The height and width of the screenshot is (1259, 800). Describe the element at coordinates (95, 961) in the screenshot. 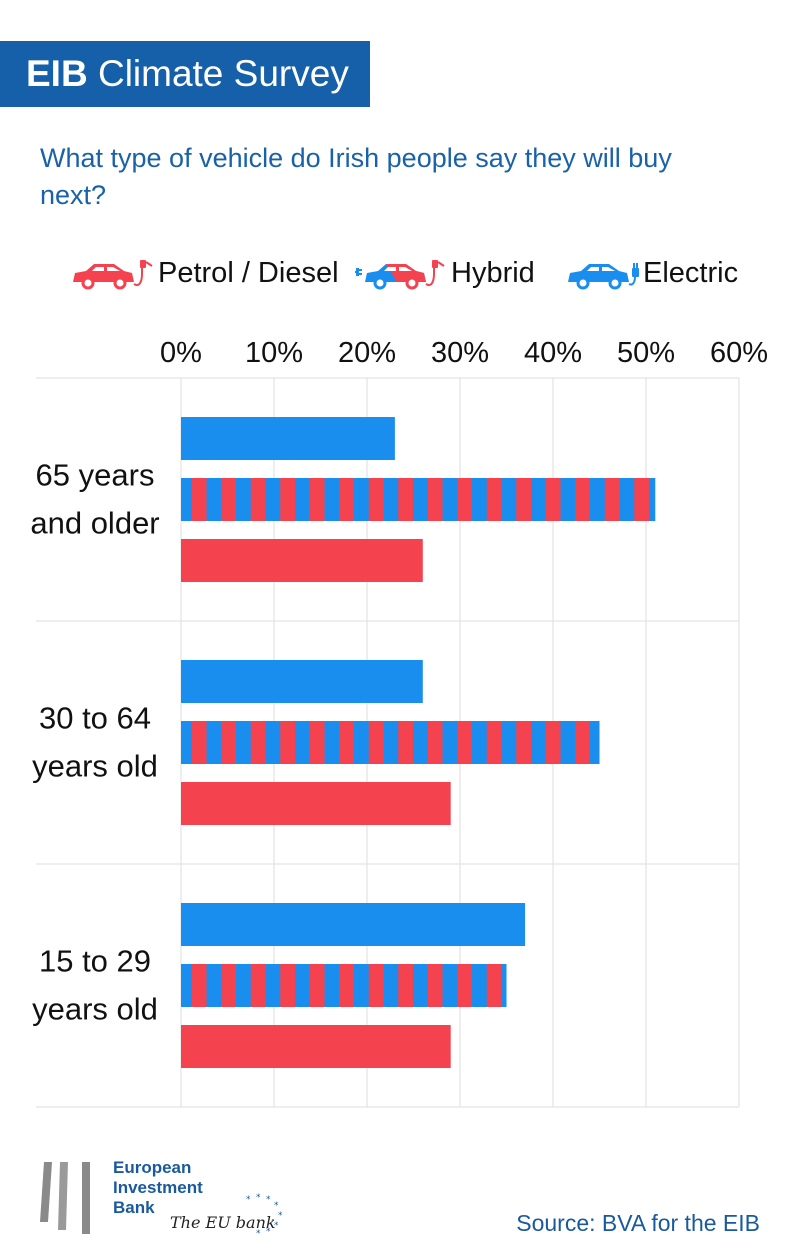

I see `category-label: 15 to 29` at that location.